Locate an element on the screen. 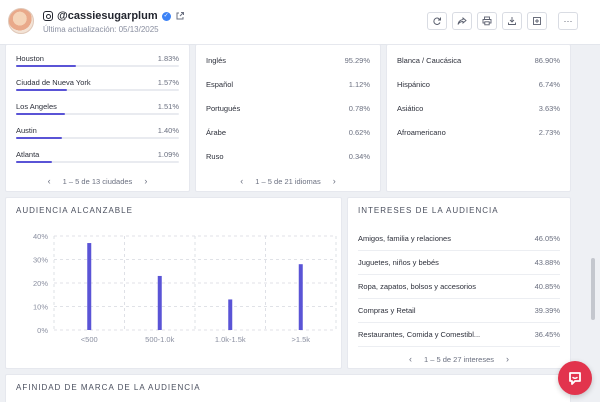 The image size is (600, 402). list-item: Houston 1.83% is located at coordinates (97, 61).